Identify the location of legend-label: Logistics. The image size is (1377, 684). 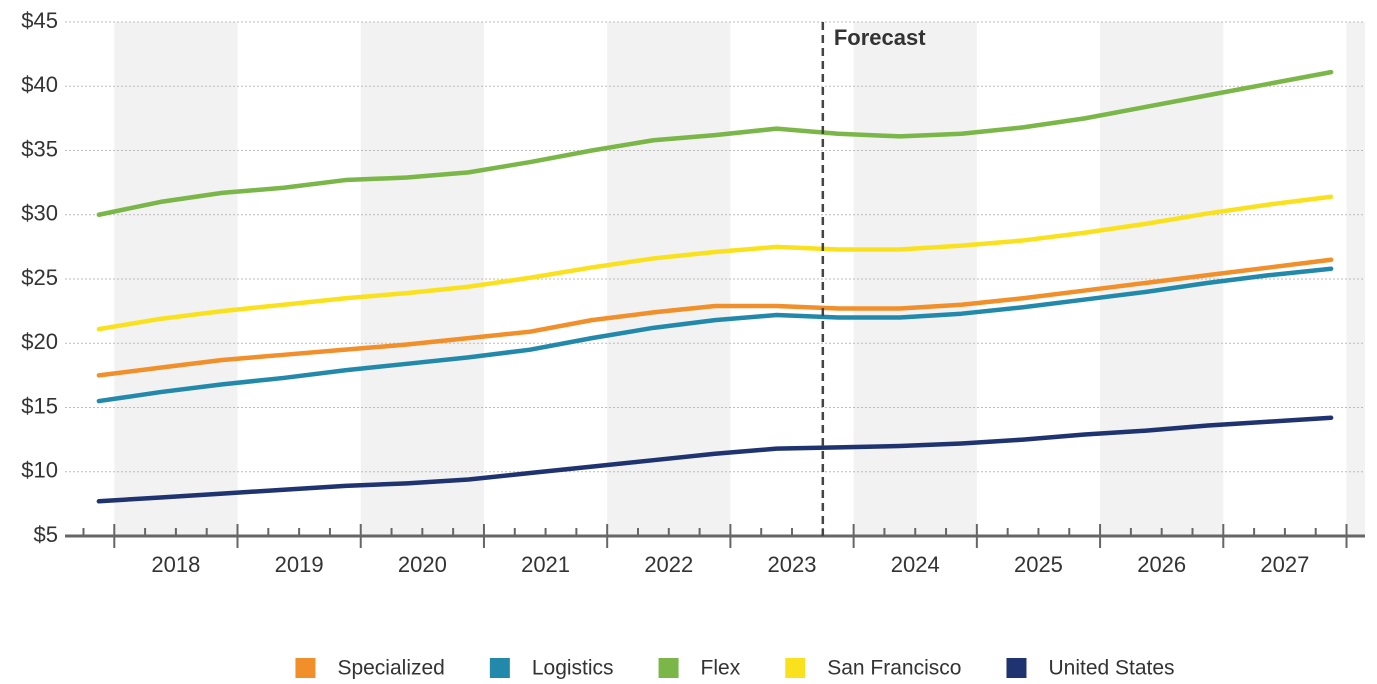
(573, 668).